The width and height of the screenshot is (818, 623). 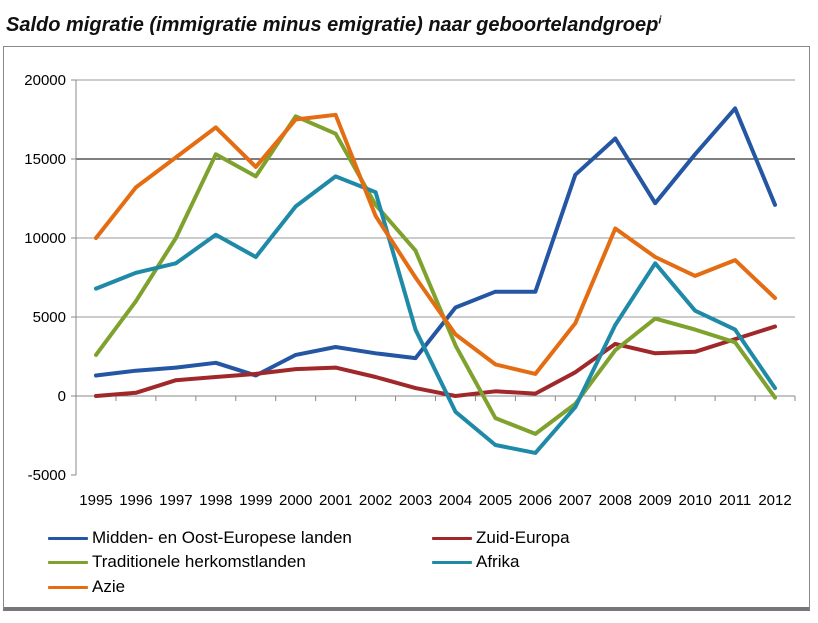 What do you see at coordinates (109, 586) in the screenshot?
I see `legend-label: Azie` at bounding box center [109, 586].